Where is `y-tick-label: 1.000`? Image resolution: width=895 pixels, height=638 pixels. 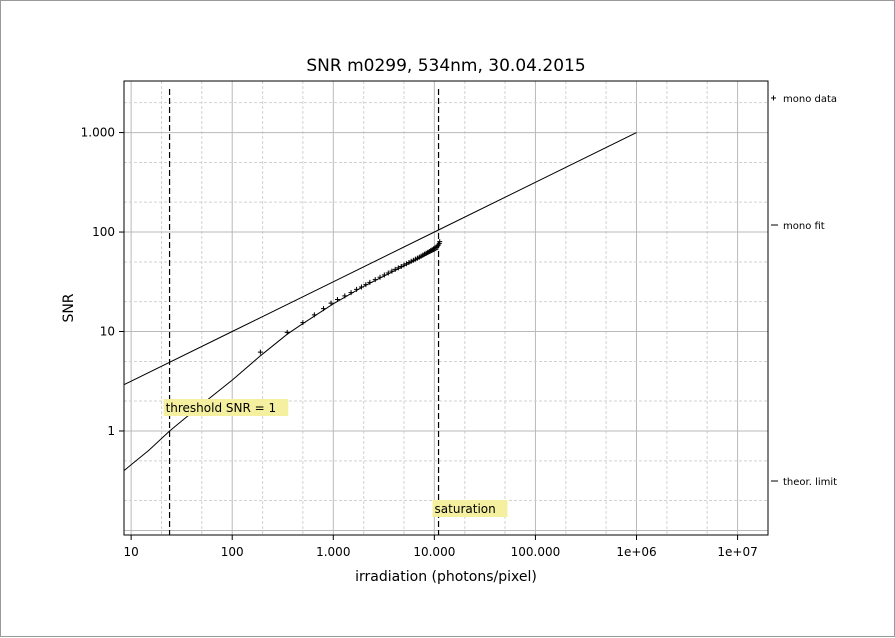
y-tick-label: 1.000 is located at coordinates (98, 133).